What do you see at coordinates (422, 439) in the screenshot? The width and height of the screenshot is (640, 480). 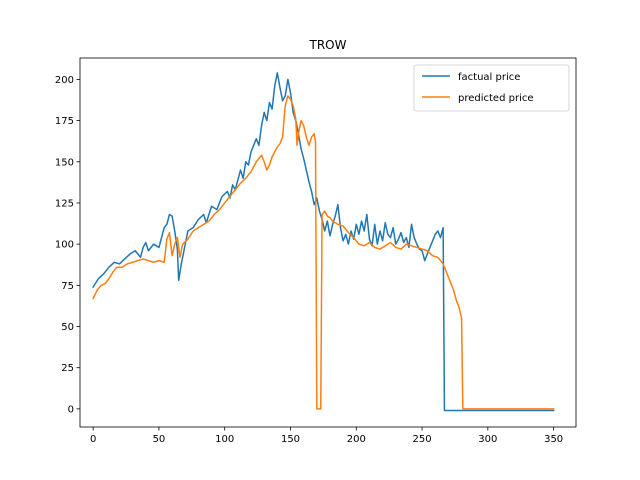 I see `x-tick-label-5: 250` at bounding box center [422, 439].